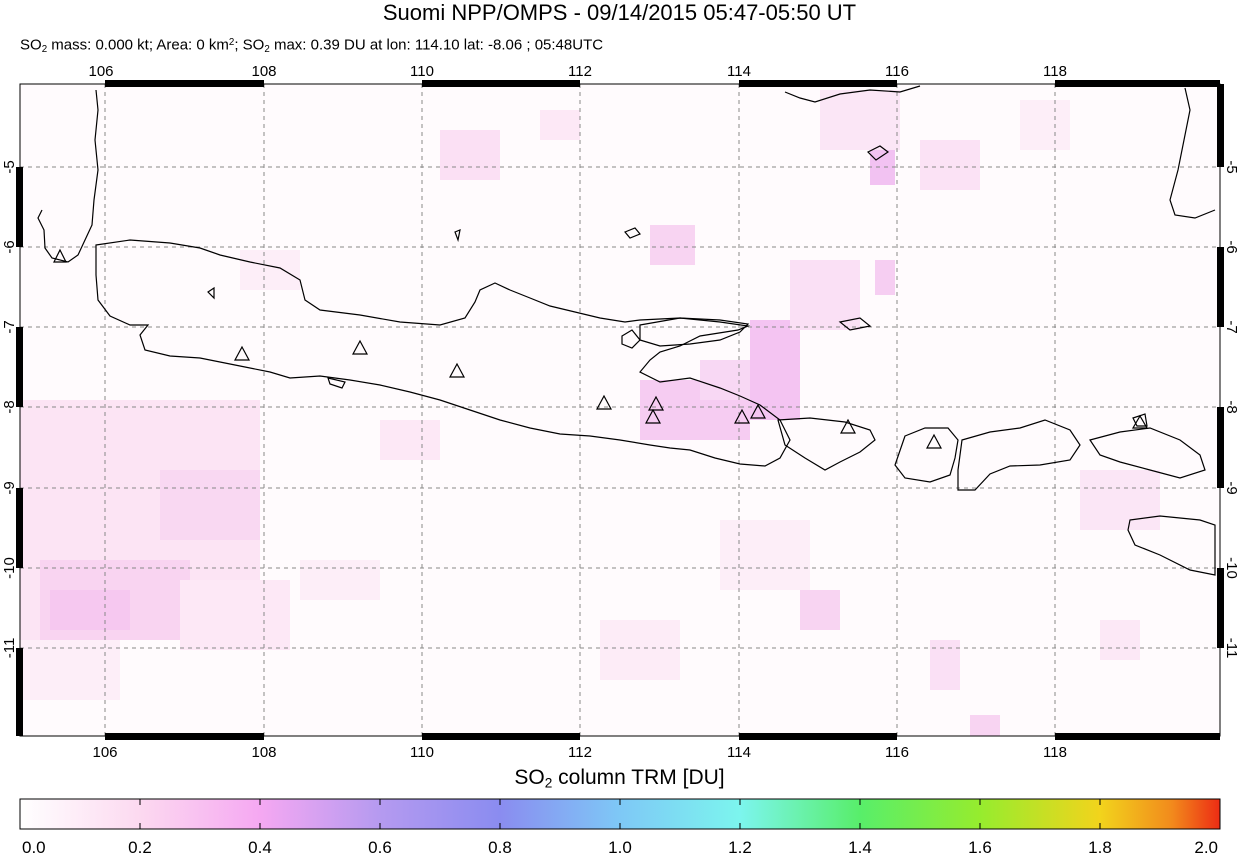 This screenshot has height=855, width=1239. I want to click on lat-label: -9, so click(9, 487).